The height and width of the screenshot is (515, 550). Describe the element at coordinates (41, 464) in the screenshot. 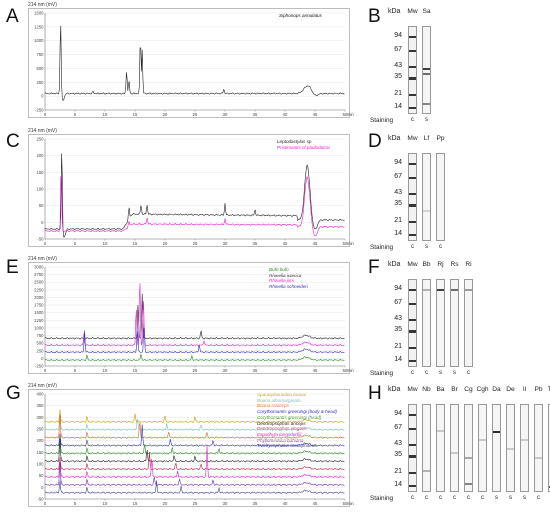

I see `y-tick-label: 100` at that location.